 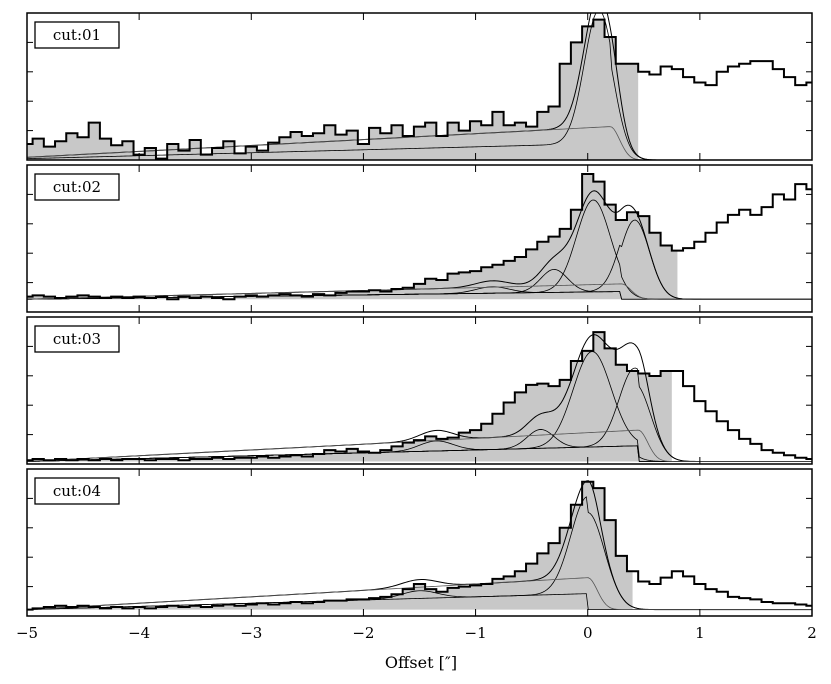 I want to click on x-tick-label: −5, so click(x=27, y=633).